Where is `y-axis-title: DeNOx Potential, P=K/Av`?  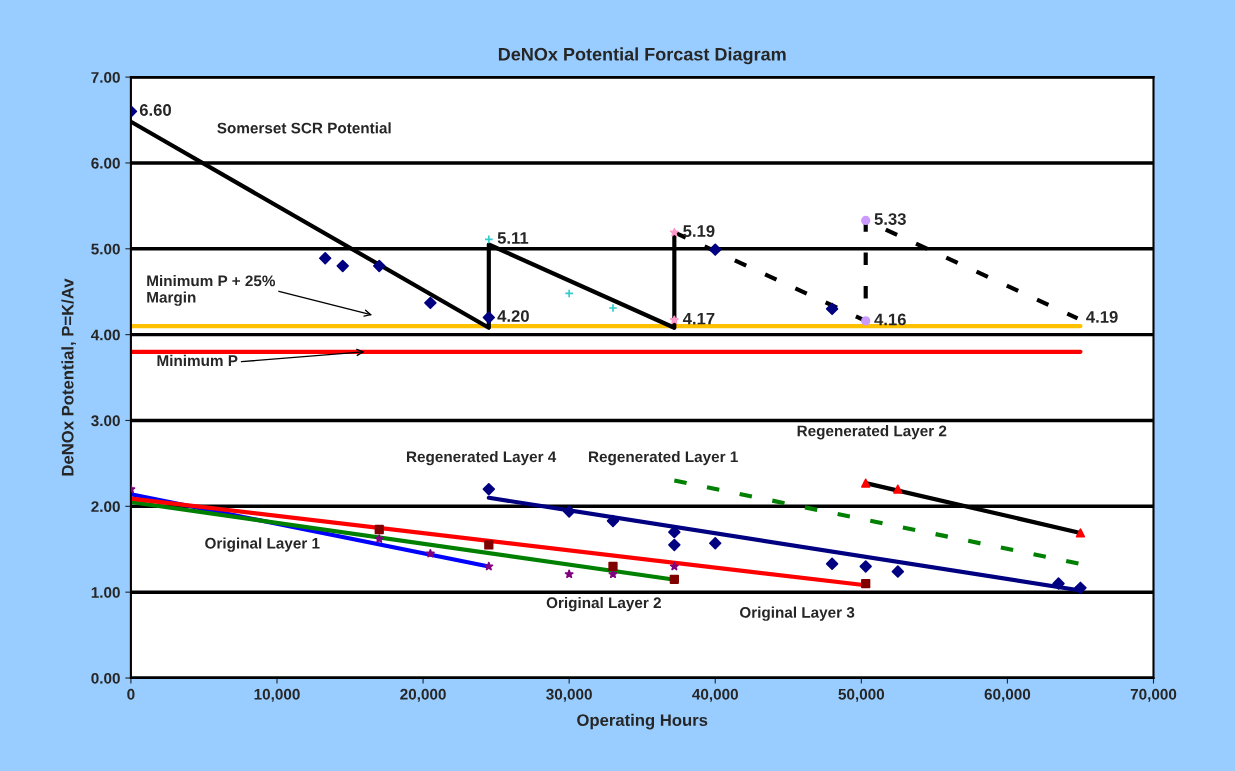 y-axis-title: DeNOx Potential, P=K/Av is located at coordinates (68, 377).